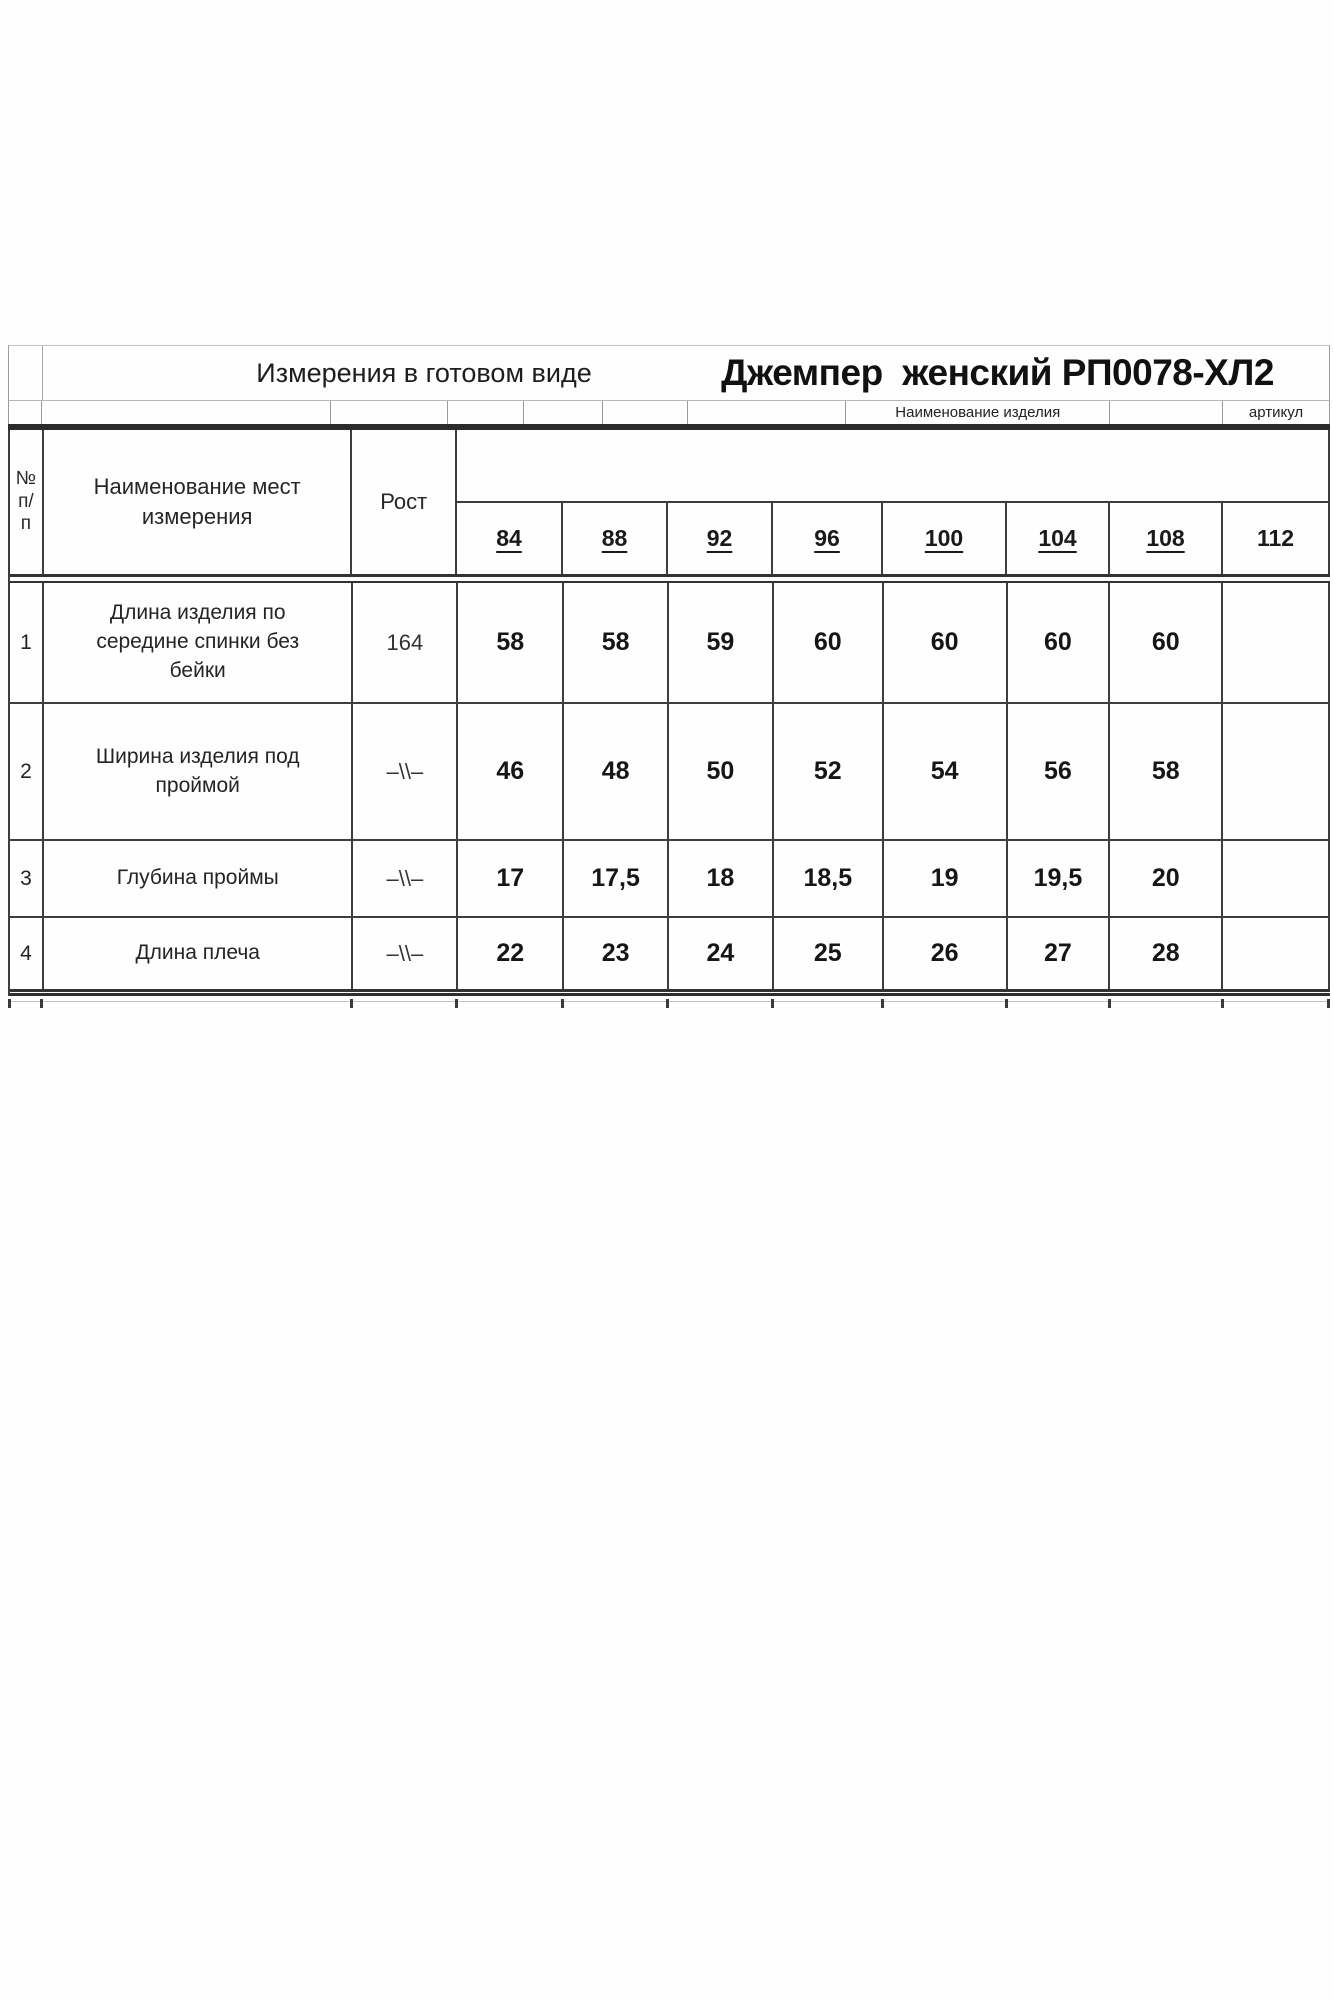 This screenshot has width=1333, height=2000. What do you see at coordinates (614, 537) in the screenshot?
I see `size-value: 88` at bounding box center [614, 537].